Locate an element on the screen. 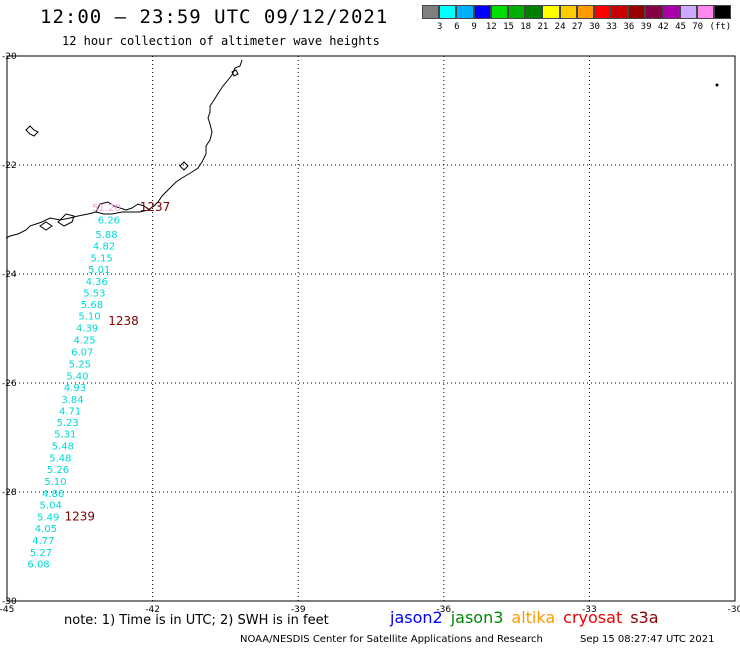  page-title: 12:00 — 23:59 UTC 09/12/2021 is located at coordinates (214, 17).